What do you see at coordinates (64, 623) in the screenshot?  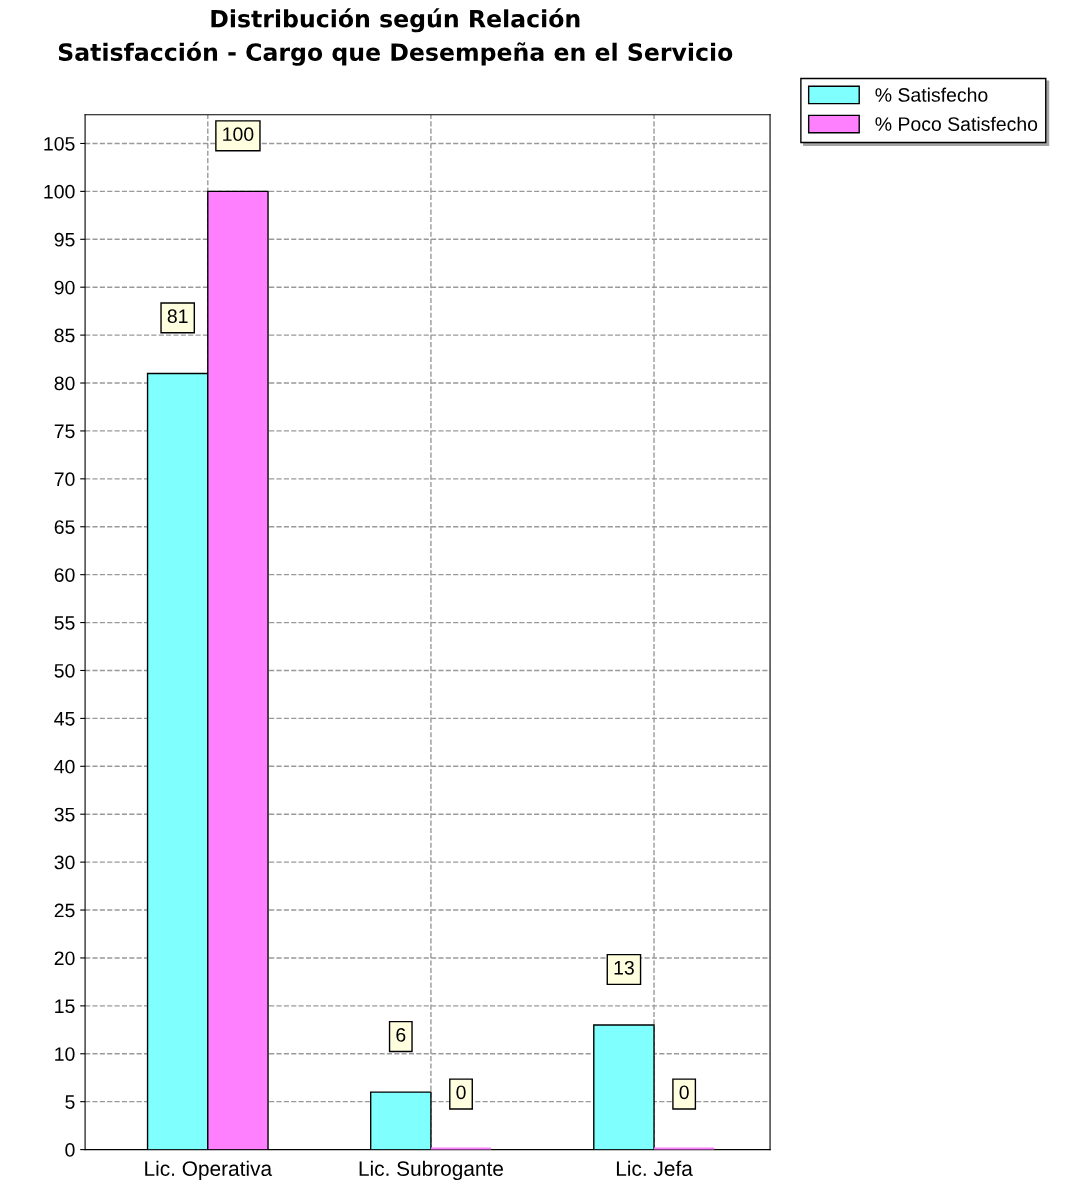 I see `y-tick-label: 55` at bounding box center [64, 623].